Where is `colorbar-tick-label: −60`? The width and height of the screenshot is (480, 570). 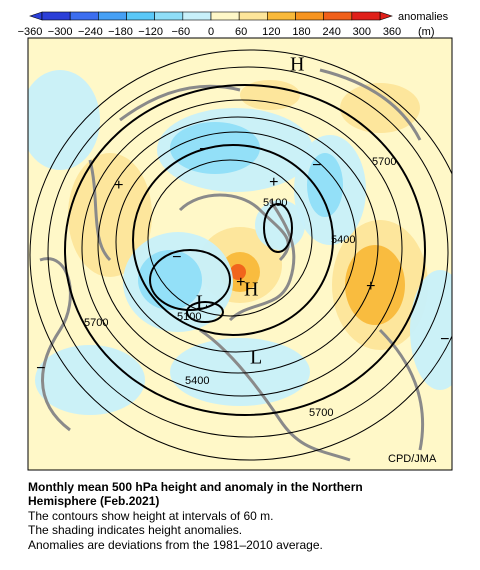
colorbar-tick-label: −60 is located at coordinates (180, 32).